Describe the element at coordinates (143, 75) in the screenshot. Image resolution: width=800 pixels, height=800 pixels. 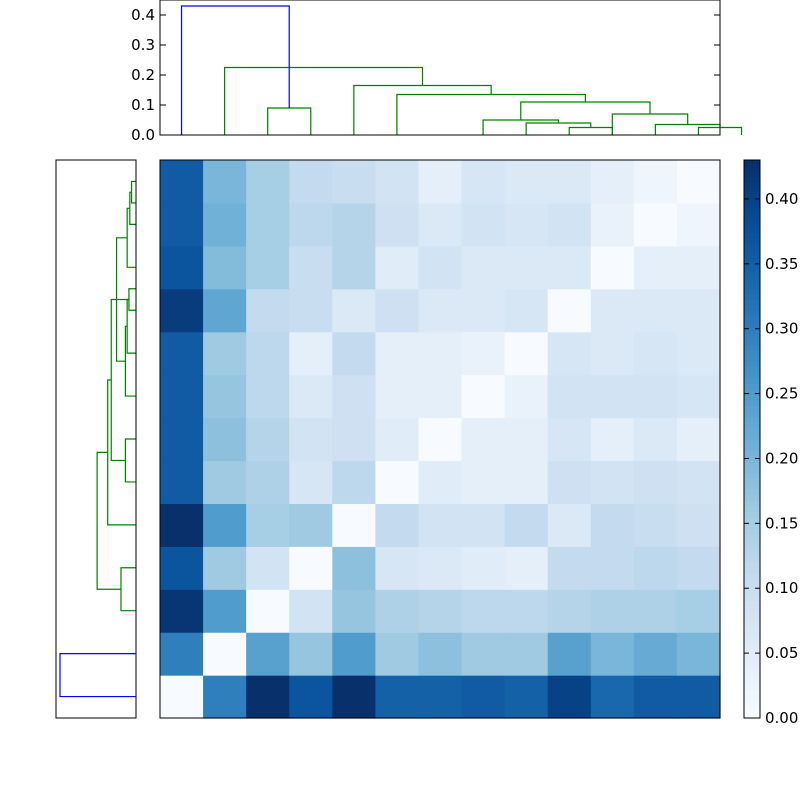
I see `top-dendrogram-tick-label: 0.2` at that location.